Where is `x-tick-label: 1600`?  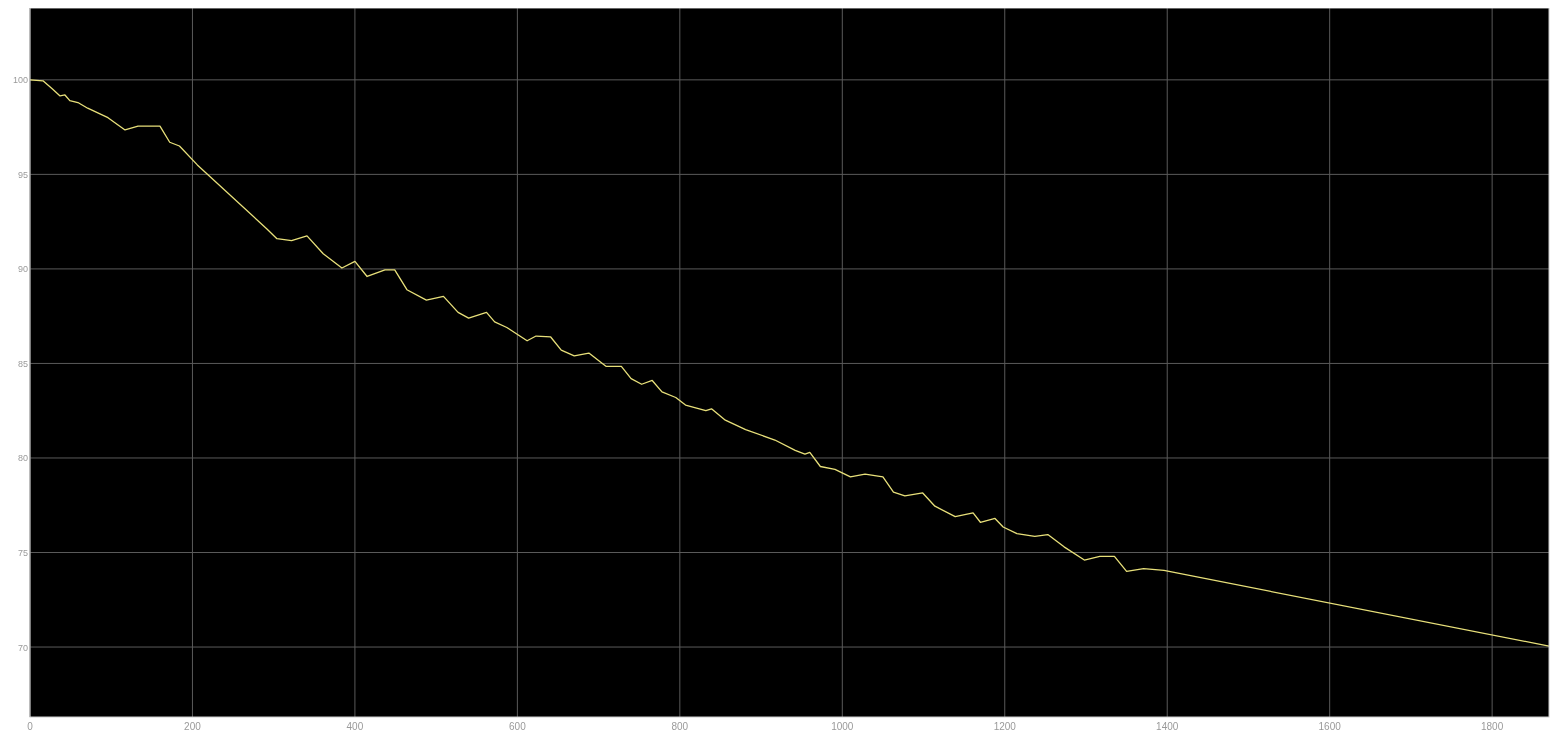 x-tick-label: 1600 is located at coordinates (1330, 726).